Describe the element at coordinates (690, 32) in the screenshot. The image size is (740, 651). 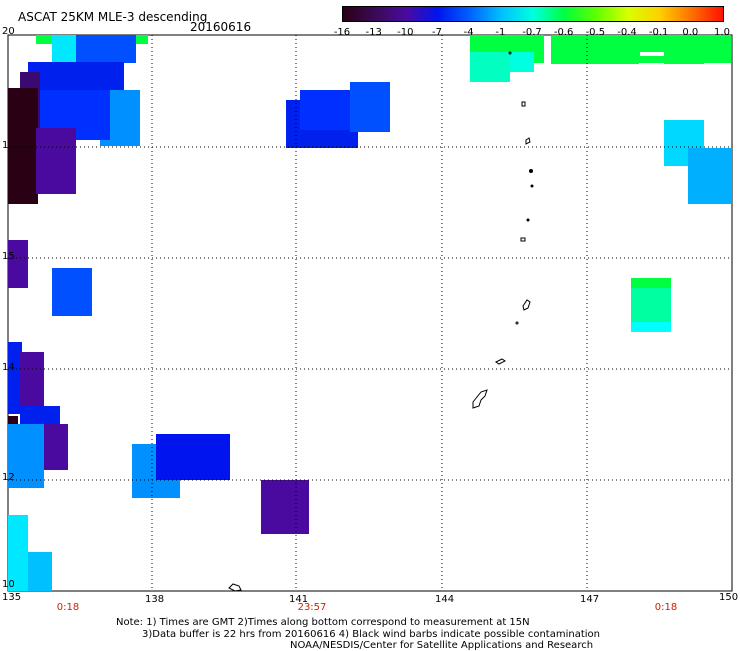
I see `colorbar-label: 0.0` at that location.